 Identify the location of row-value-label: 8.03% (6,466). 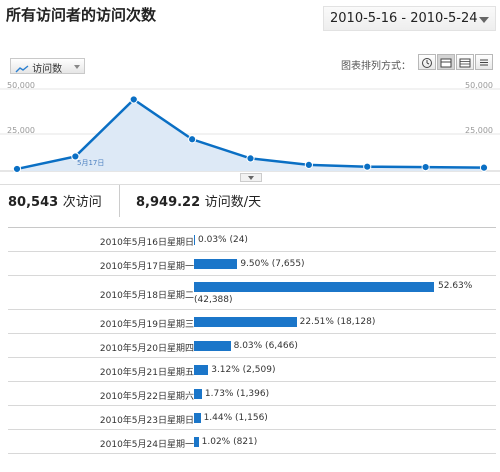
(265, 345).